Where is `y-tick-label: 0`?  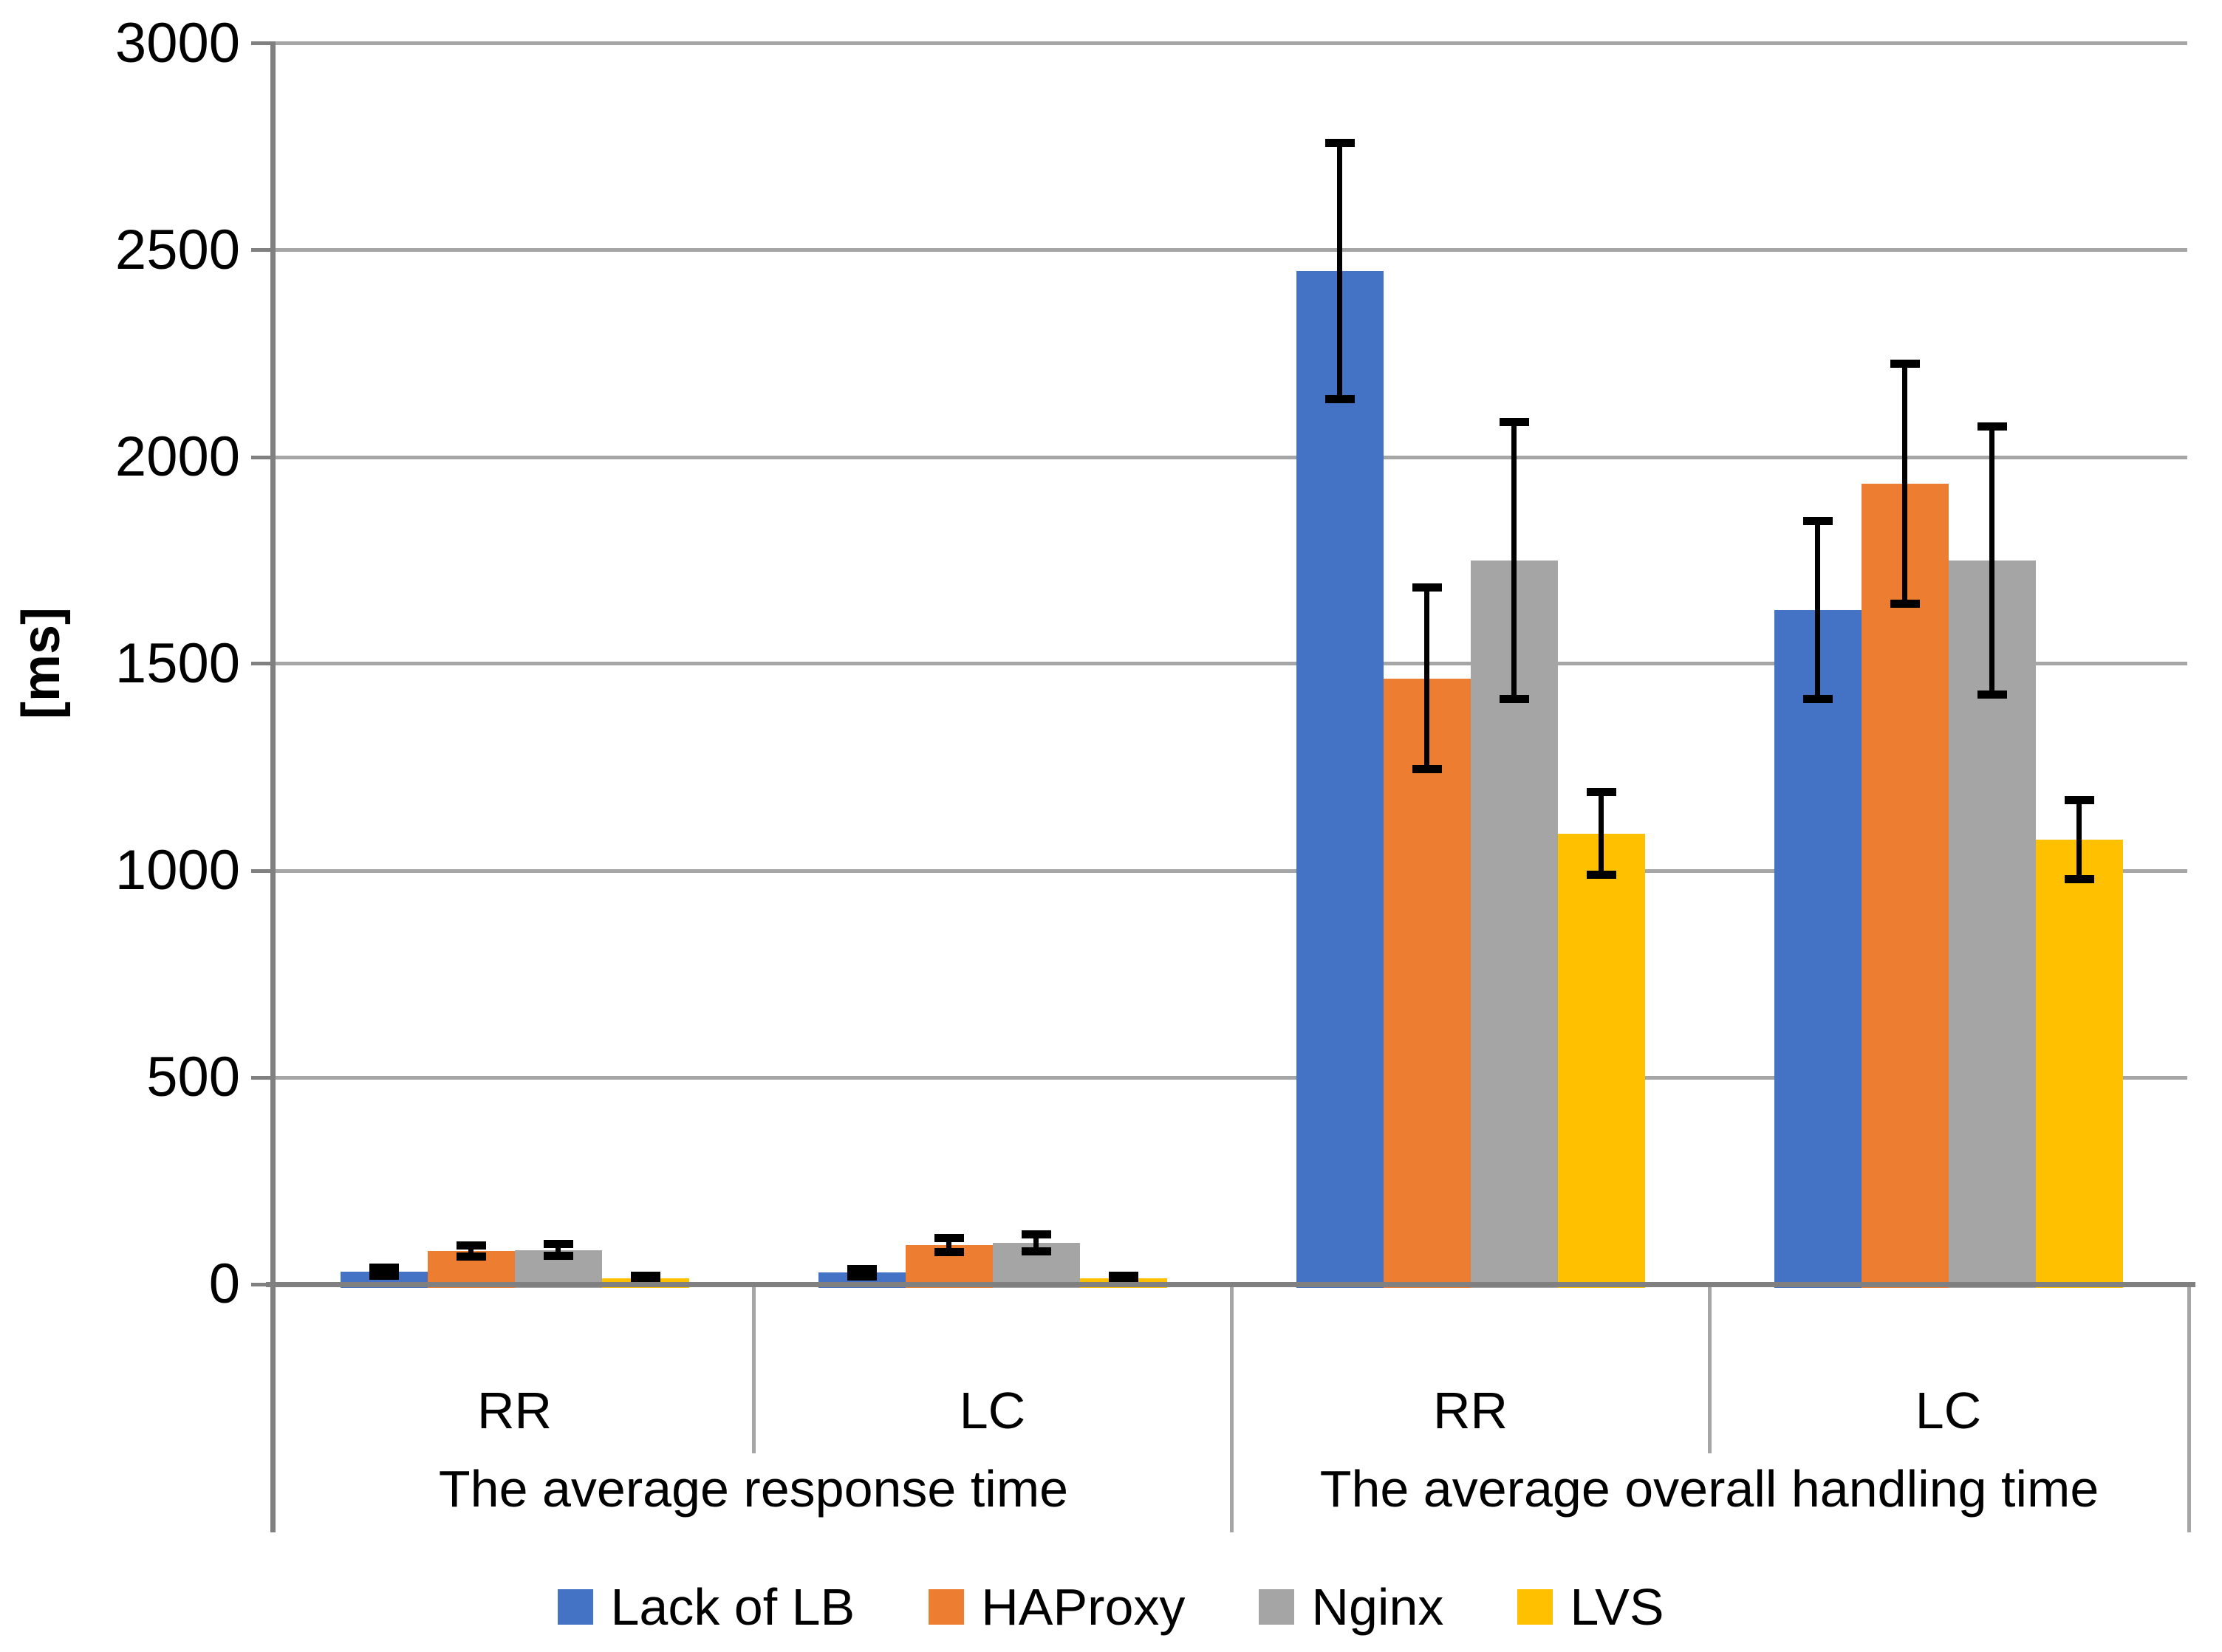 y-tick-label: 0 is located at coordinates (224, 1283).